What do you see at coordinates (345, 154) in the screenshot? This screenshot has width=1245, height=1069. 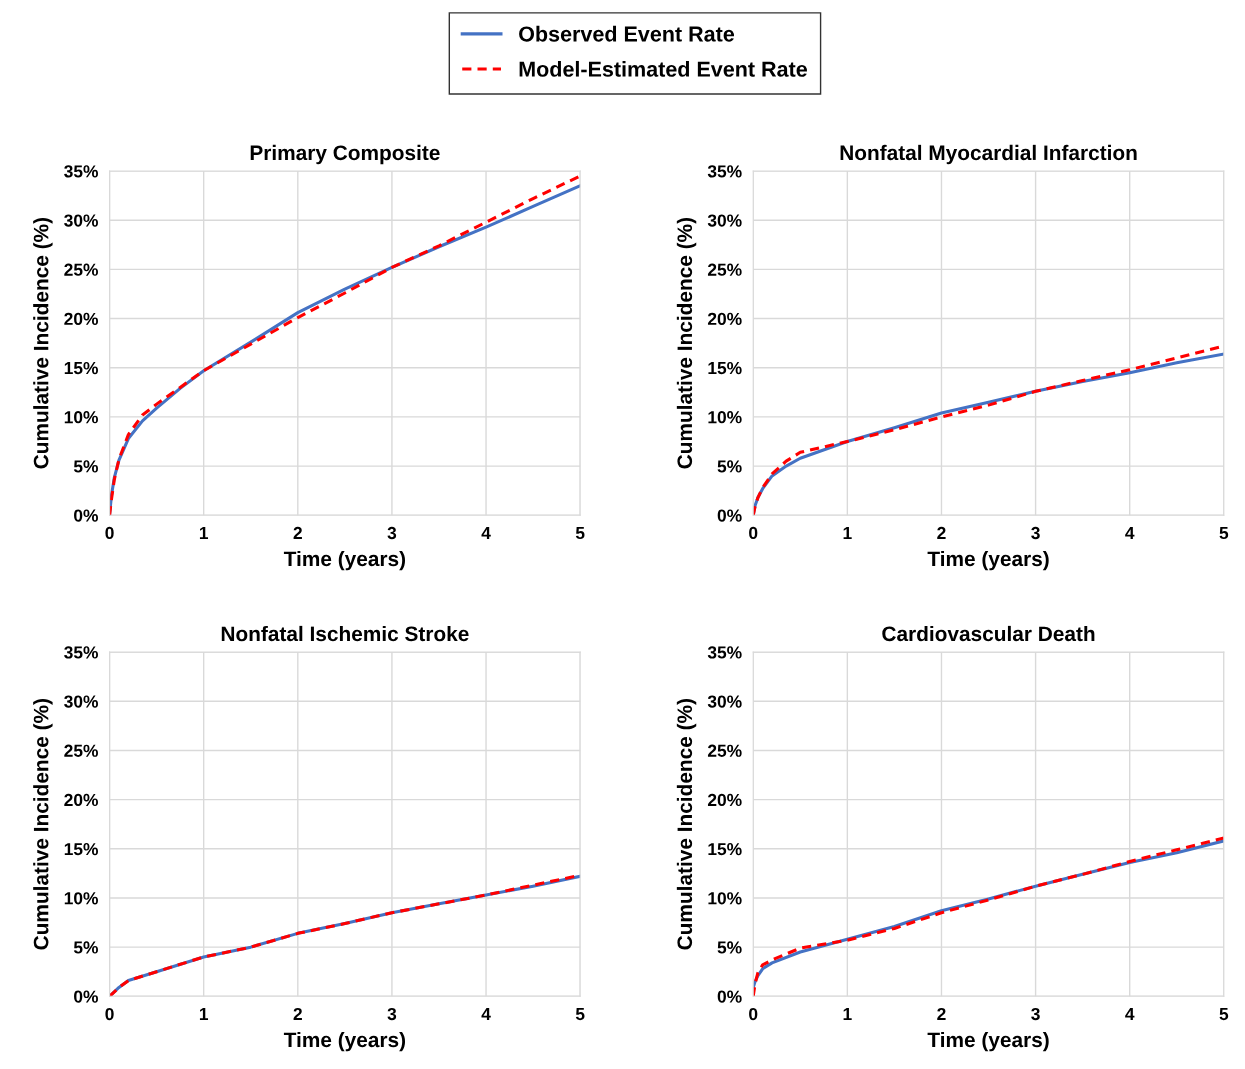 I see `chart-title: Primary Composite` at bounding box center [345, 154].